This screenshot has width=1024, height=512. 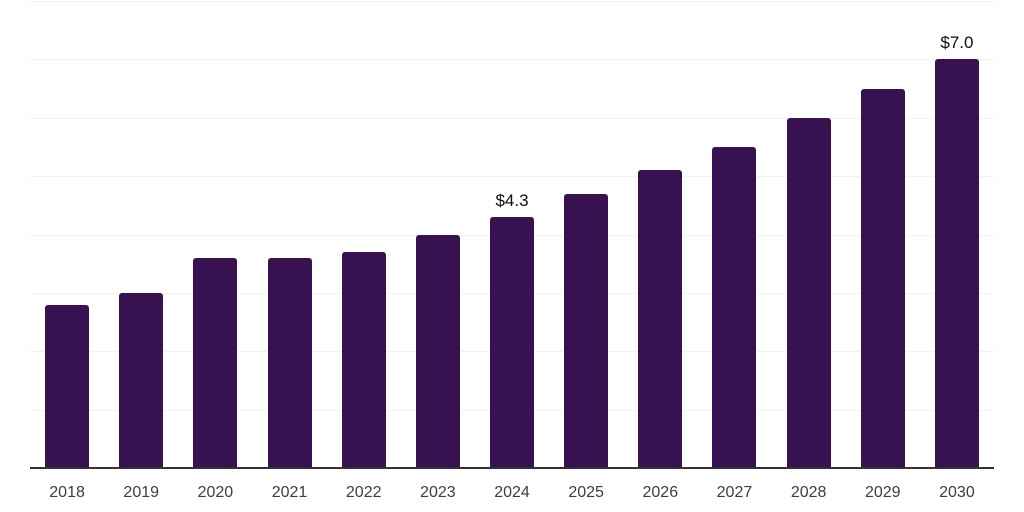 What do you see at coordinates (438, 492) in the screenshot?
I see `x-tick-2023: 2023` at bounding box center [438, 492].